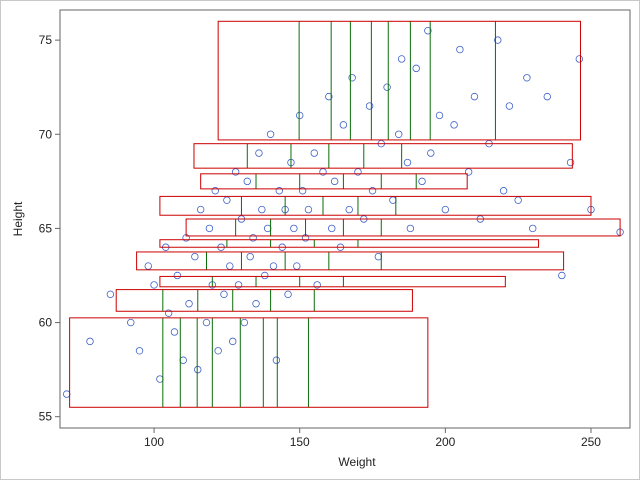  What do you see at coordinates (300, 442) in the screenshot?
I see `x-tick-label: 150` at bounding box center [300, 442].